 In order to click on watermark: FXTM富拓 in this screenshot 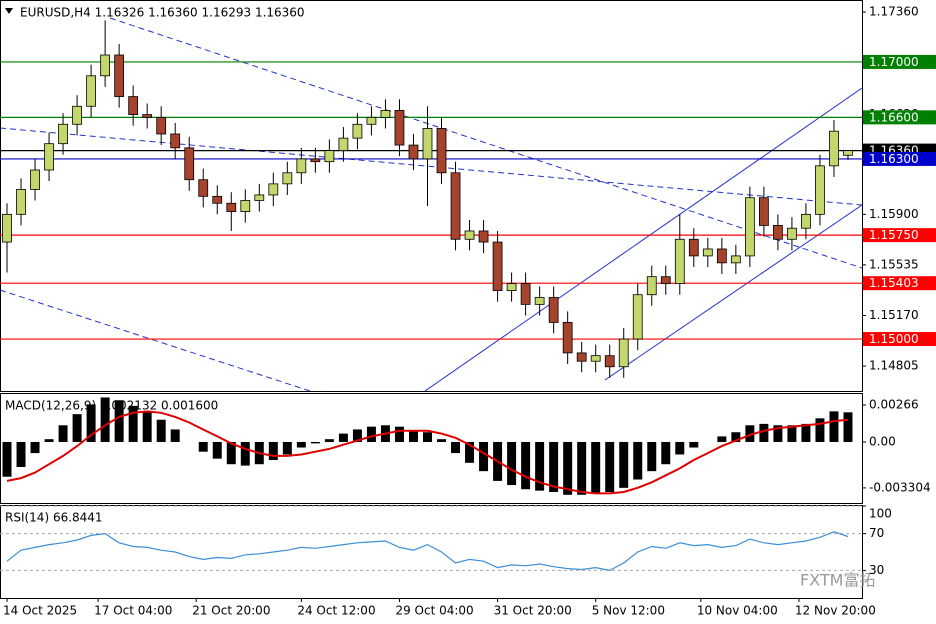, I will do `click(837, 580)`.